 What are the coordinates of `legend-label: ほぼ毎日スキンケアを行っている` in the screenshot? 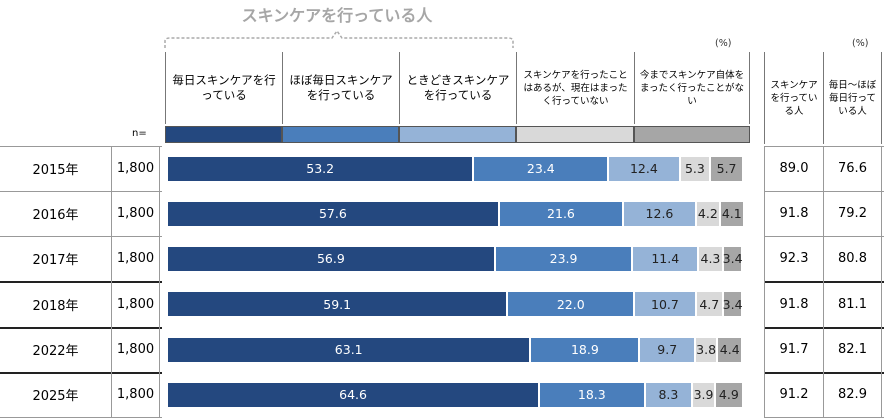 It's located at (340, 88).